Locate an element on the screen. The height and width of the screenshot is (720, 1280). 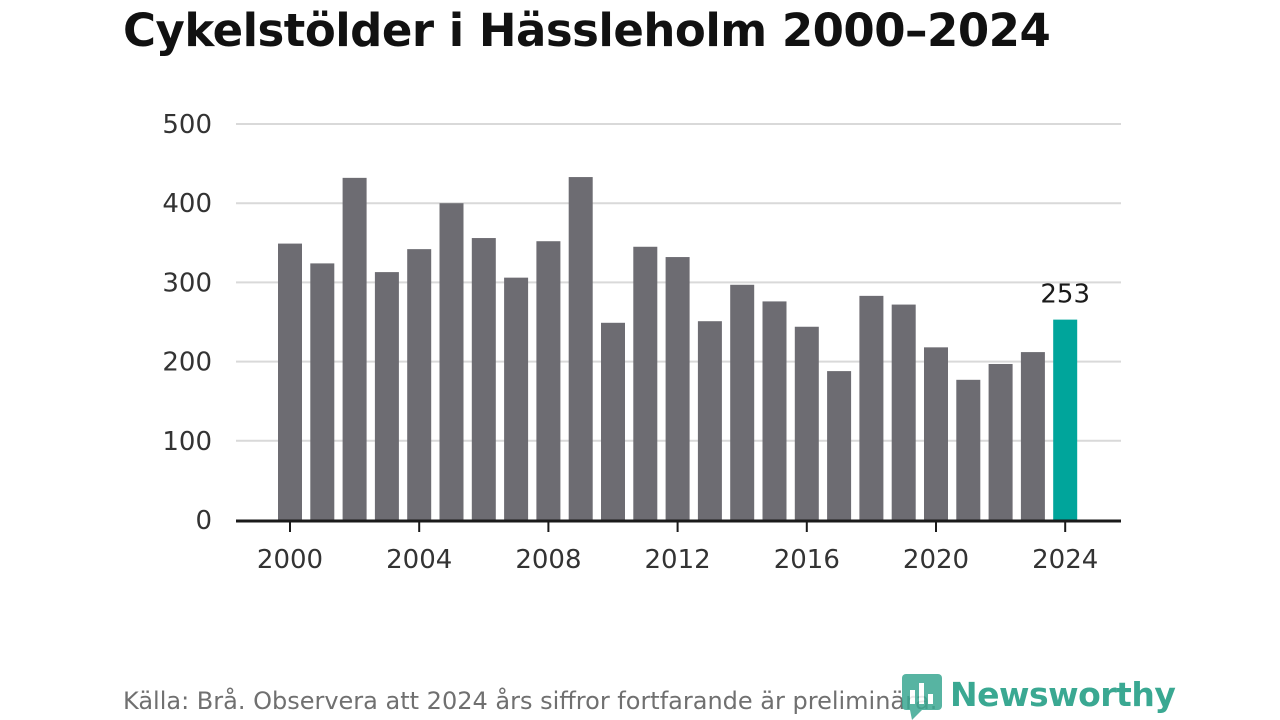
brand-logo: Newsworthy is located at coordinates (1039, 694).